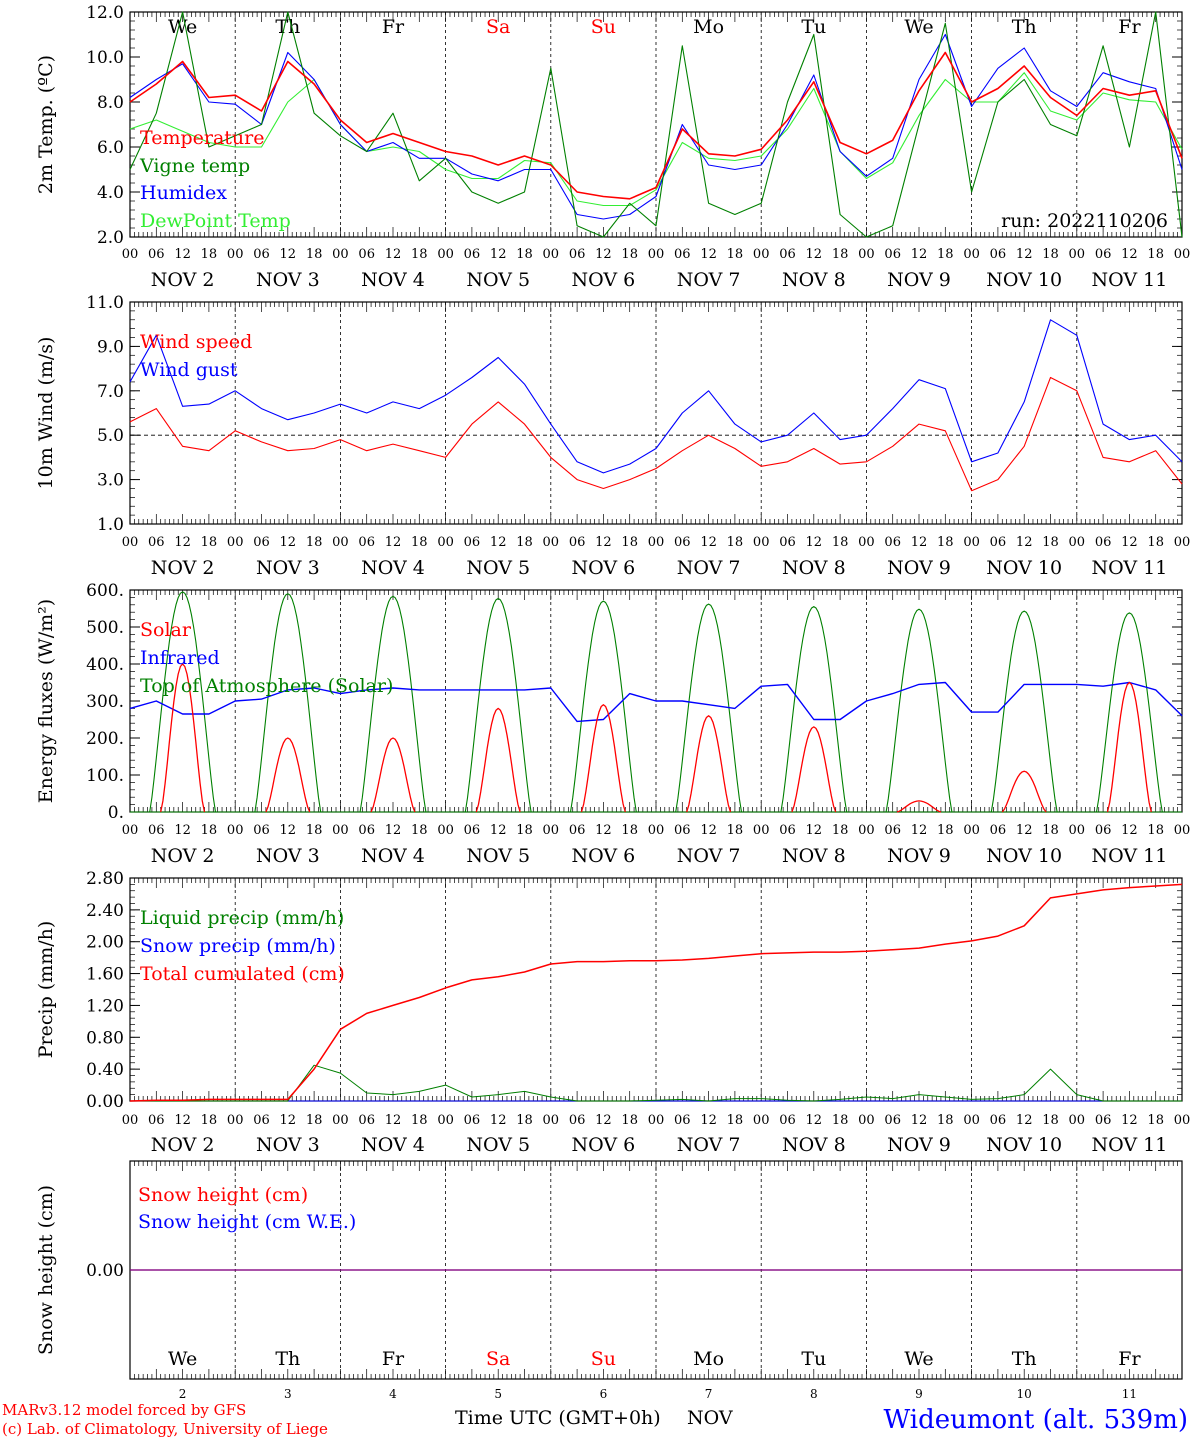 The height and width of the screenshot is (1440, 1194). I want to click on x-day-label: NOV 9, so click(919, 568).